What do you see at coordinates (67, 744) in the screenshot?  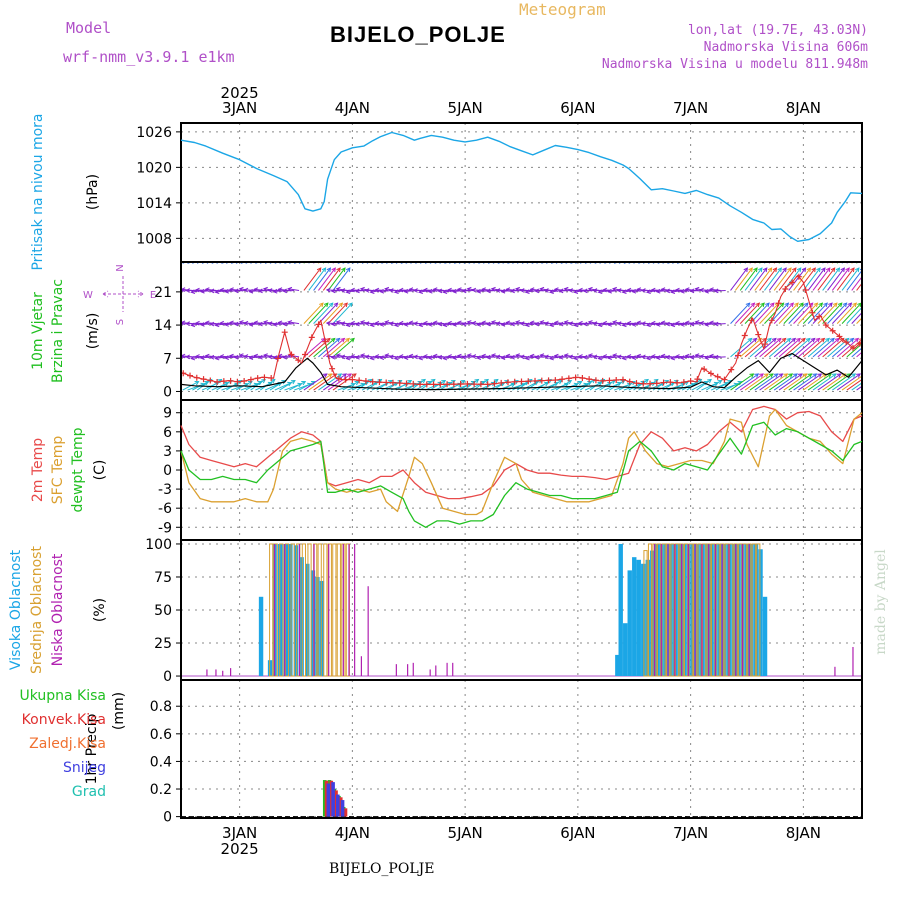 I see `precip-legend-item: Zaledj.Kisa` at bounding box center [67, 744].